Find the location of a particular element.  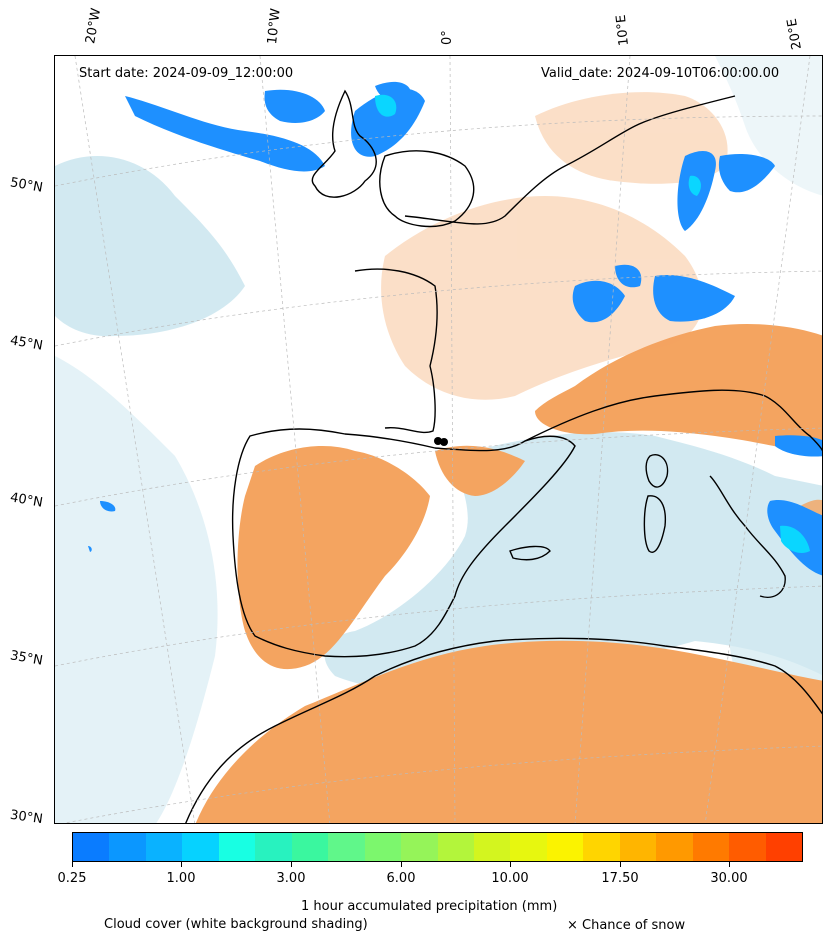

colorbar-tick-label: 10.00 is located at coordinates (510, 878).